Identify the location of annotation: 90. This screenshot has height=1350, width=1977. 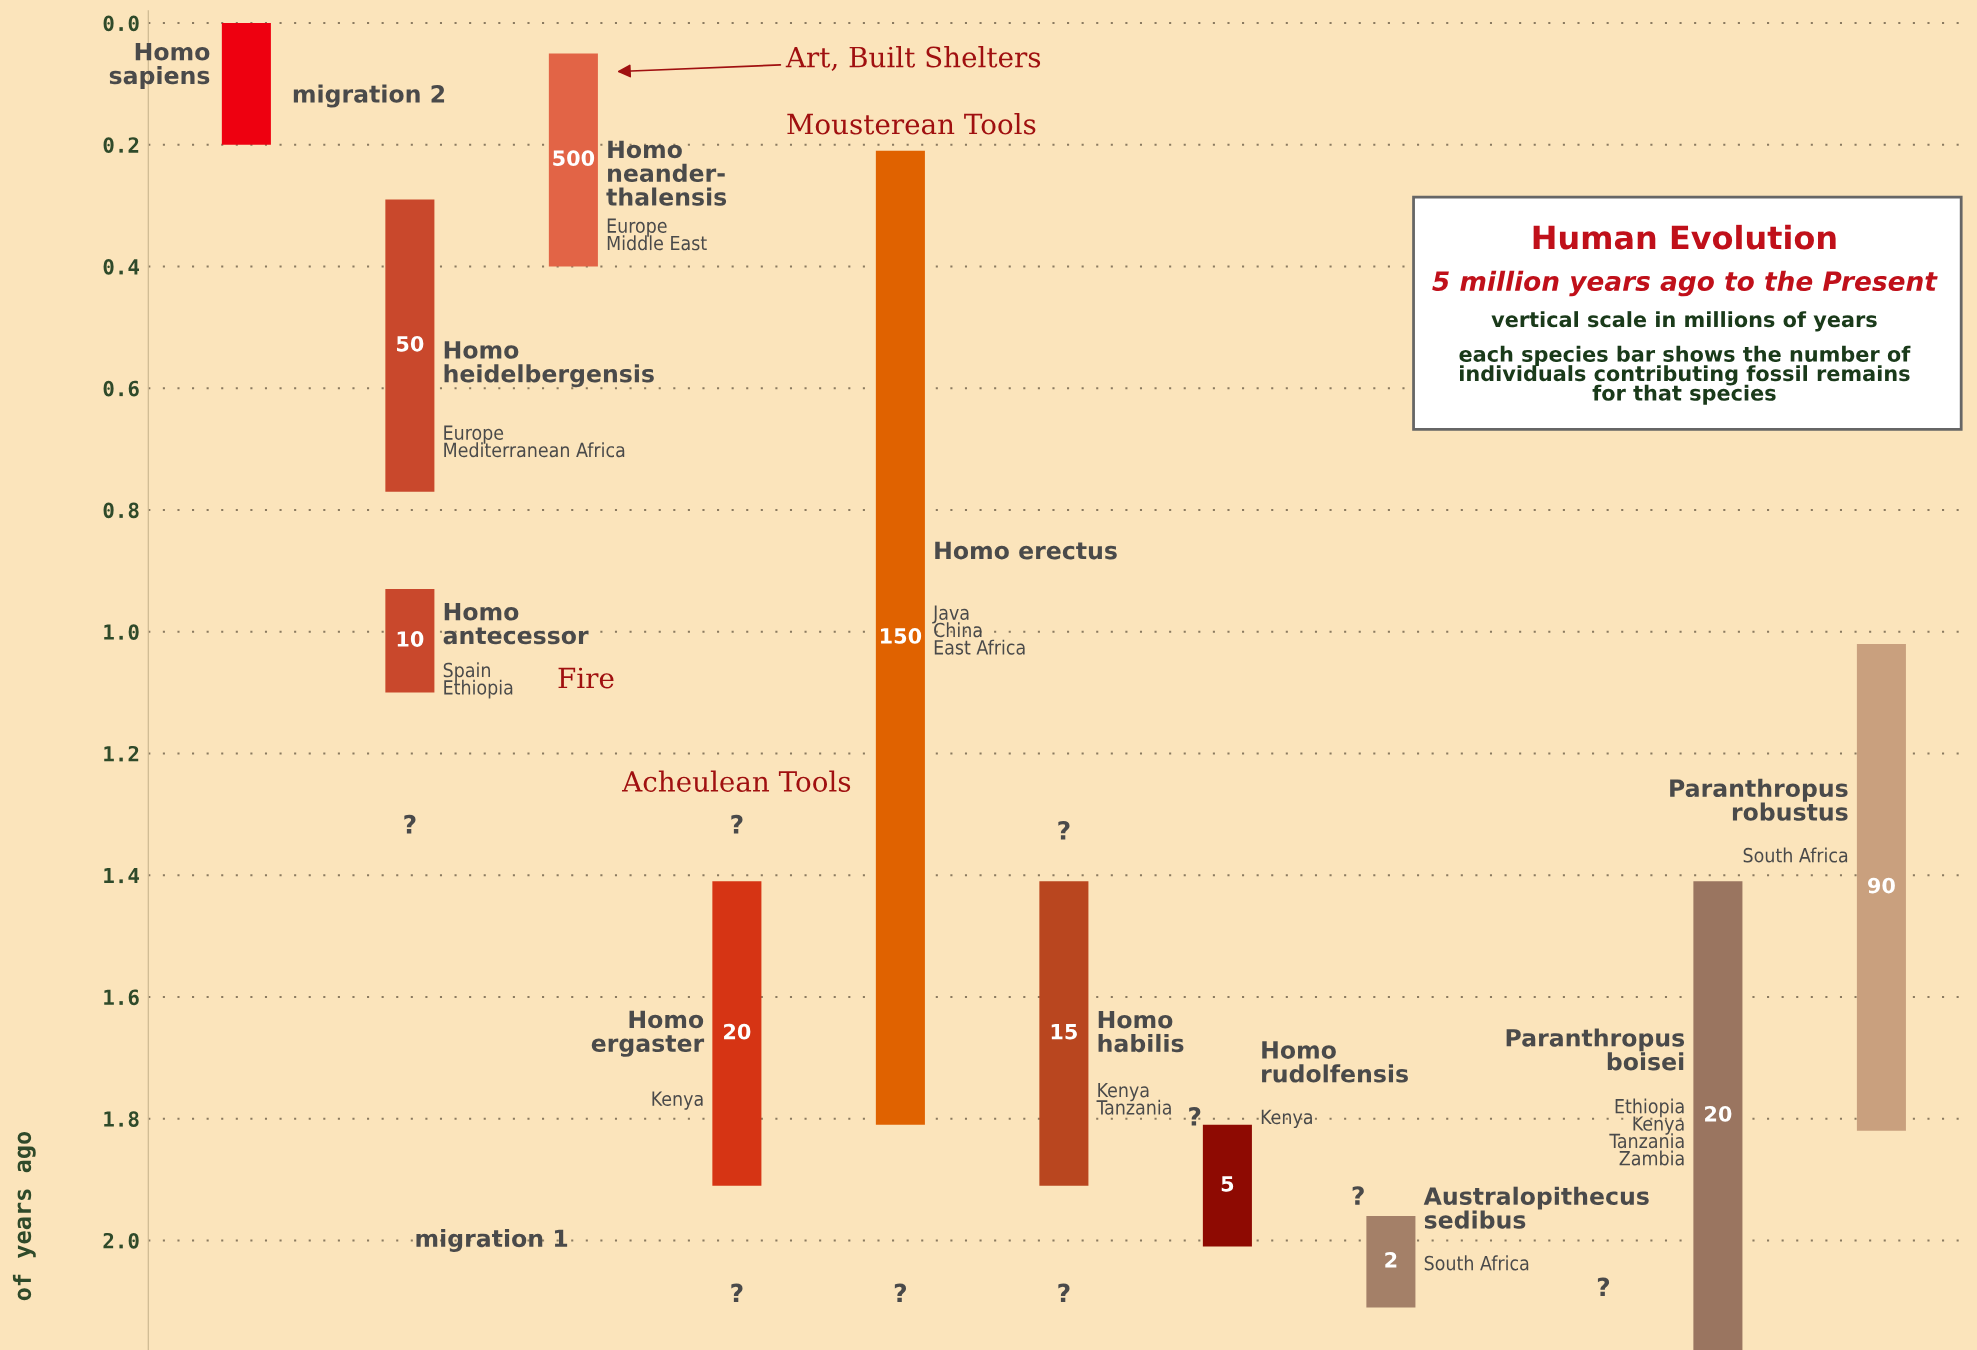
(1881, 885).